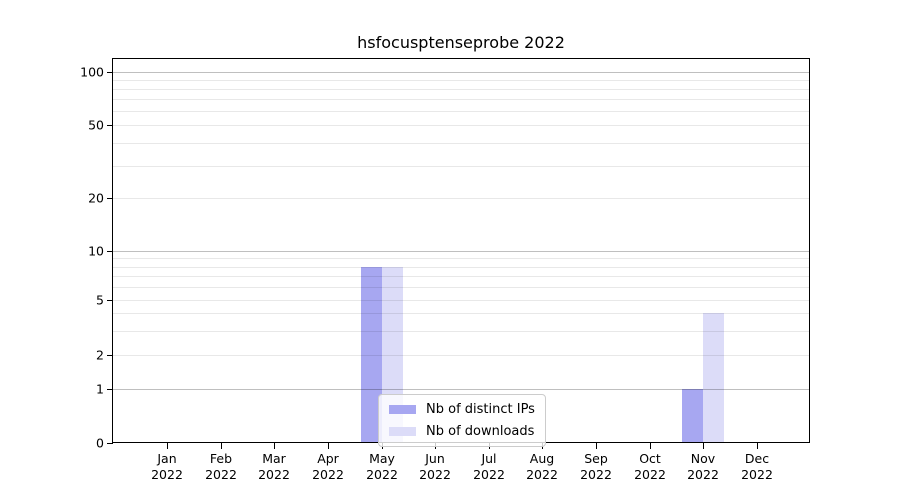 This screenshot has height=500, width=900. What do you see at coordinates (461, 42) in the screenshot?
I see `chart-title: hsfocusptenseprobe 2022` at bounding box center [461, 42].